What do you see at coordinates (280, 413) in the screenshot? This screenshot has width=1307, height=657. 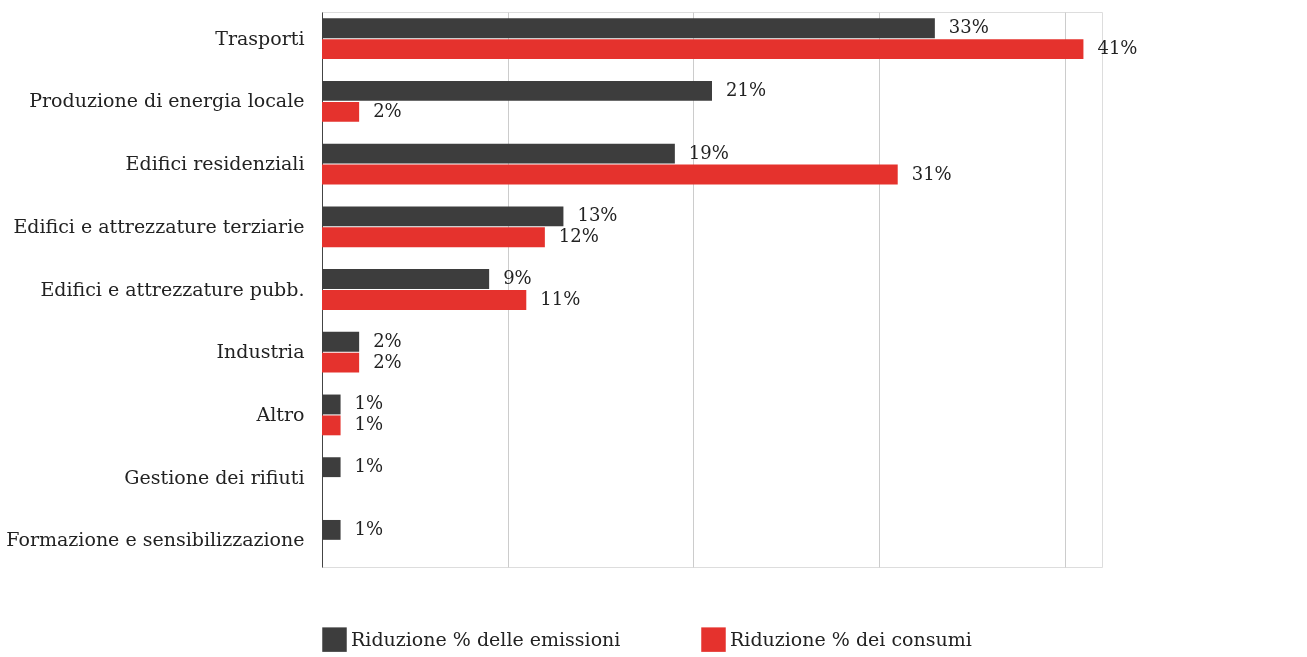 I see `y-tick-label: Altro` at bounding box center [280, 413].